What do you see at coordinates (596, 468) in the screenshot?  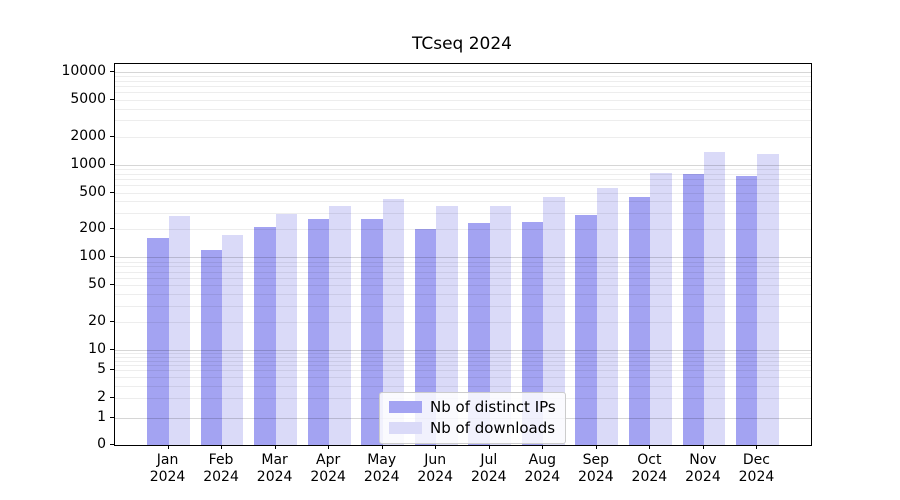 I see `x-tick-label: Sep 2024` at bounding box center [596, 468].